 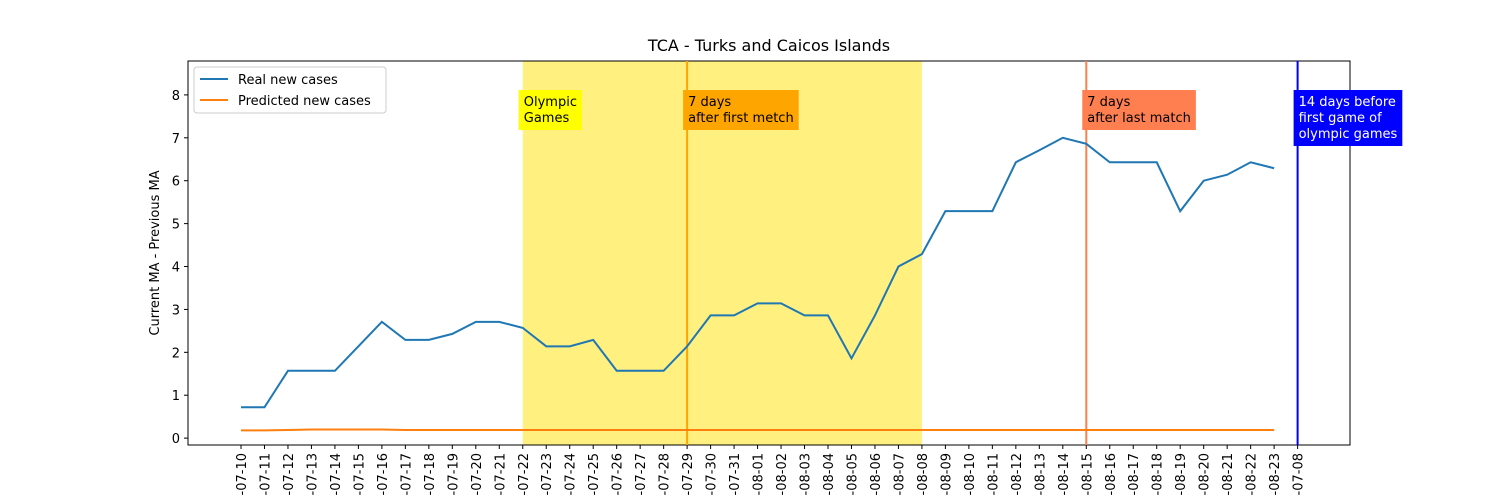 What do you see at coordinates (1087, 474) in the screenshot?
I see `x-tick-label: -08-15` at bounding box center [1087, 474].